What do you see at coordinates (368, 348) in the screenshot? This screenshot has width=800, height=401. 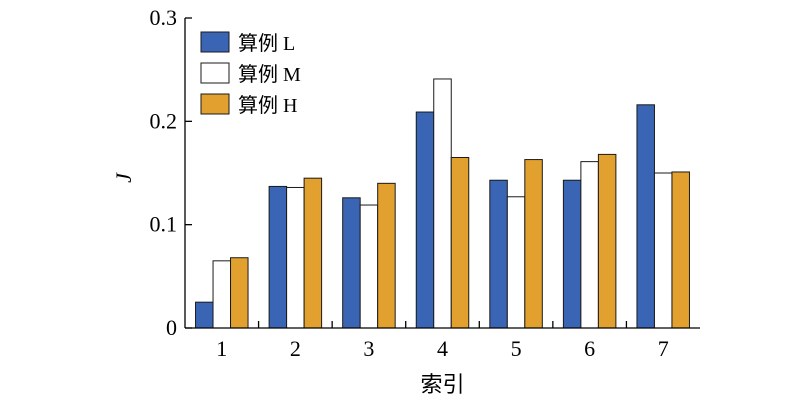 I see `x-tick-label: 3` at bounding box center [368, 348].